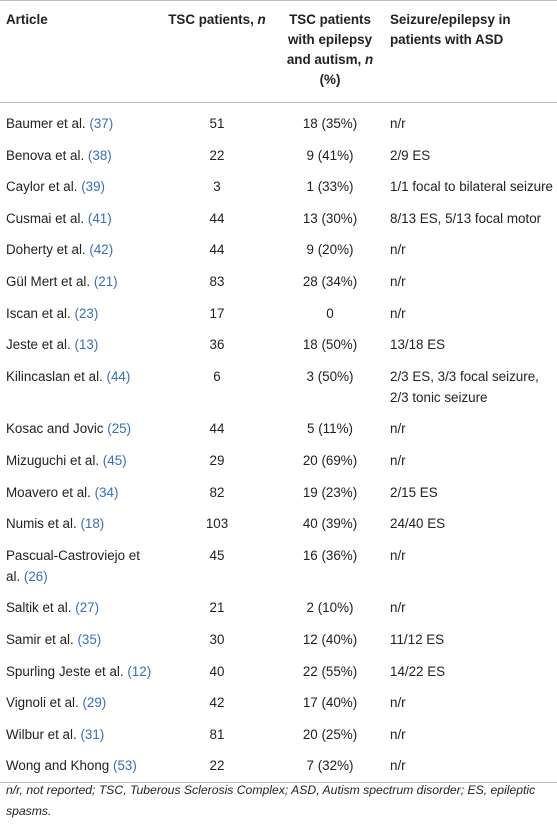 The image size is (557, 828). I want to click on article-name: Saltik et al., so click(39, 608).